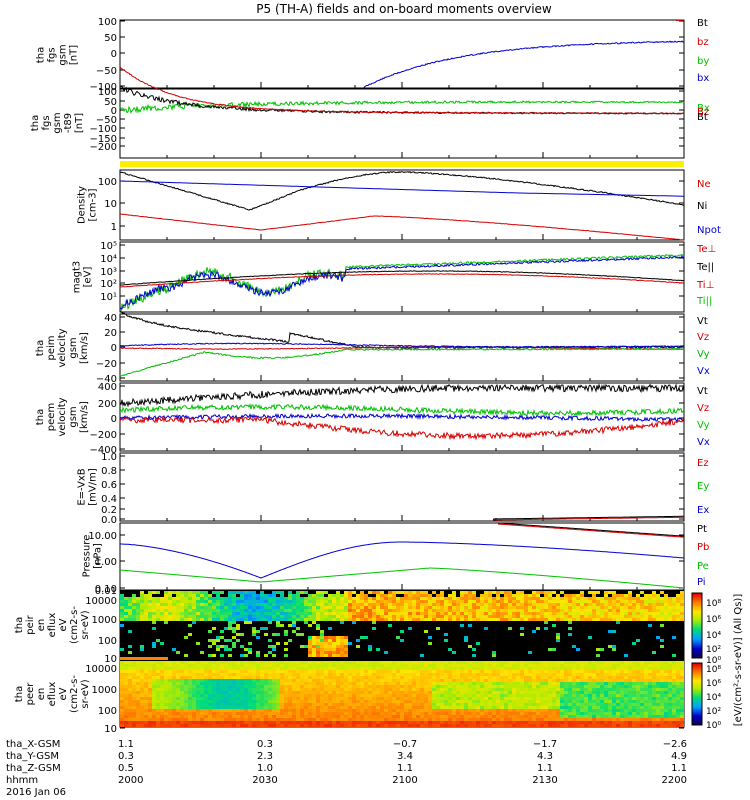 Image resolution: width=750 pixels, height=800 pixels. What do you see at coordinates (704, 184) in the screenshot?
I see `legend-ne: Ne` at bounding box center [704, 184].